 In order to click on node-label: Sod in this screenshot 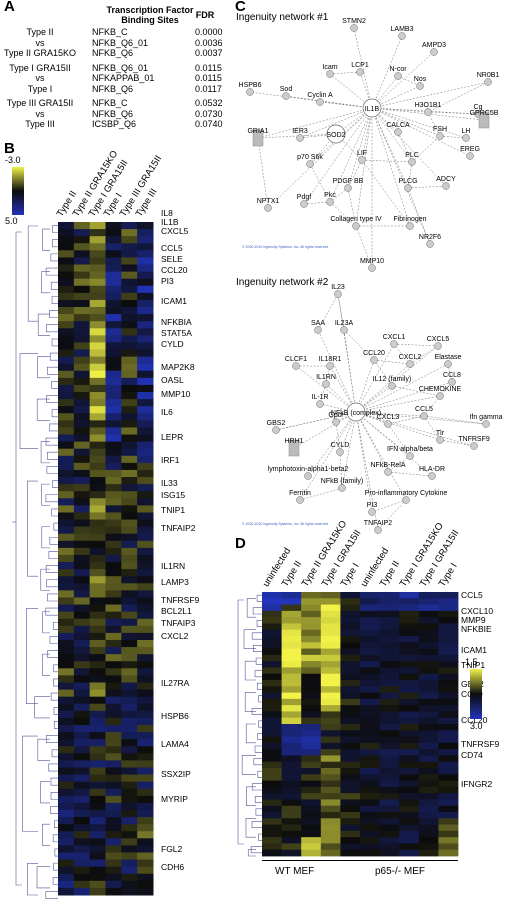, I will do `click(286, 89)`.